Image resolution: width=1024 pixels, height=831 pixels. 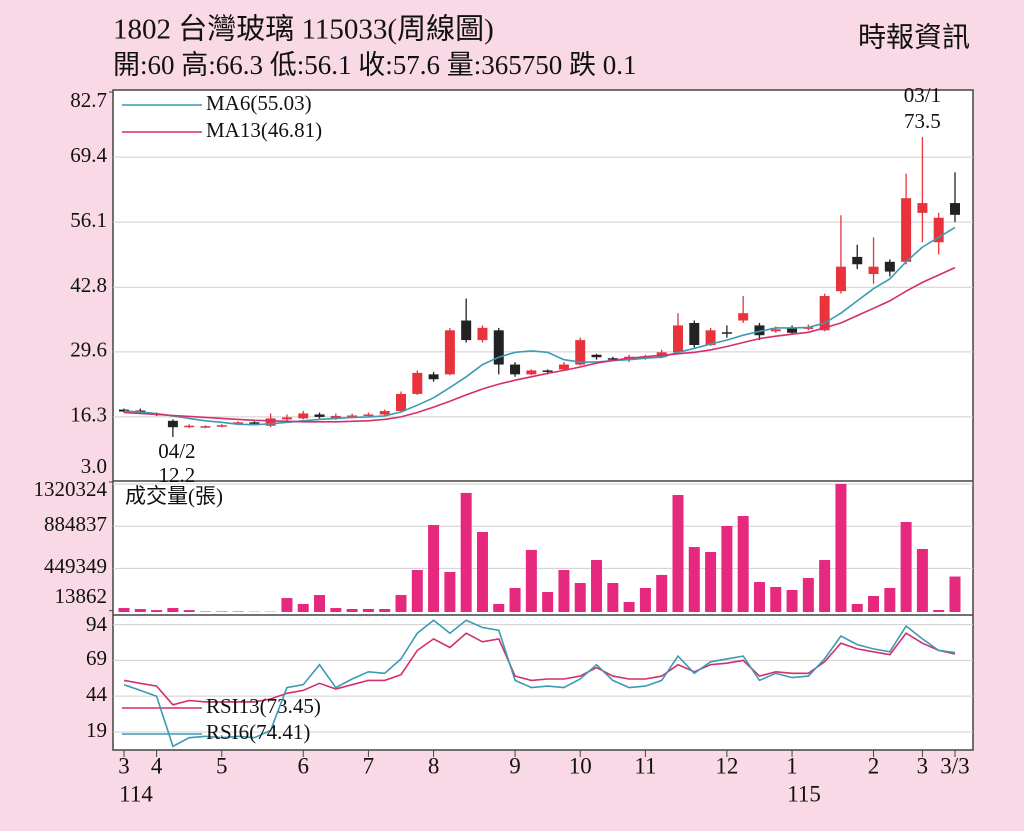 I want to click on x-year-label: 115, so click(x=804, y=793).